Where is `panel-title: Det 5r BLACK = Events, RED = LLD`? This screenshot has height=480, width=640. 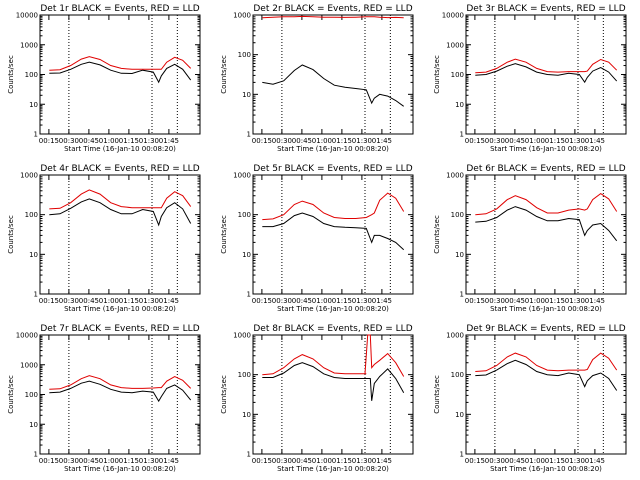 panel-title: Det 5r BLACK = Events, RED = LLD is located at coordinates (332, 169).